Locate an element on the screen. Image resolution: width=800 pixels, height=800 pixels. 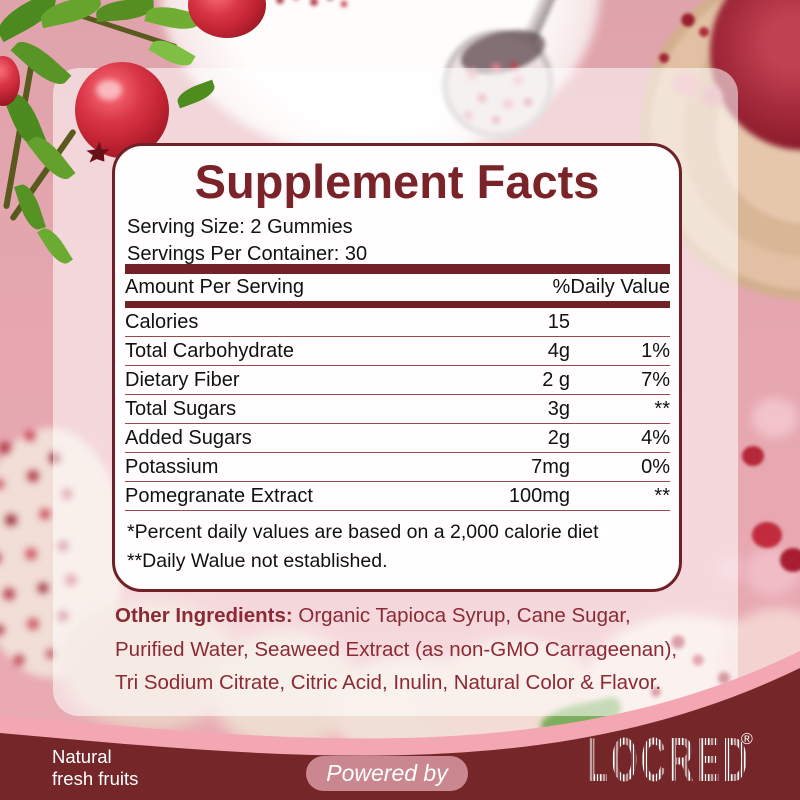
panel-title: Supplement Facts is located at coordinates (397, 181).